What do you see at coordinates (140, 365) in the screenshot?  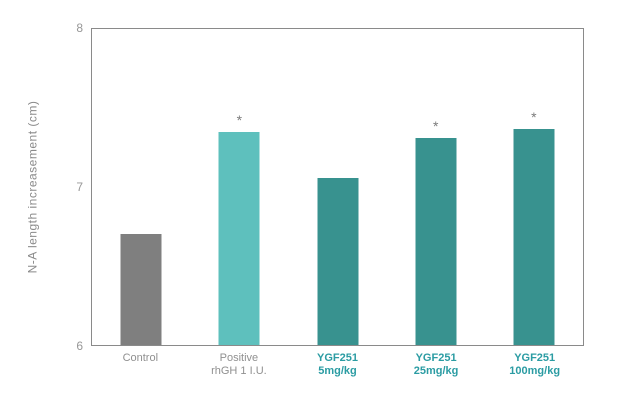 I see `x-tick-label: Control` at bounding box center [140, 365].